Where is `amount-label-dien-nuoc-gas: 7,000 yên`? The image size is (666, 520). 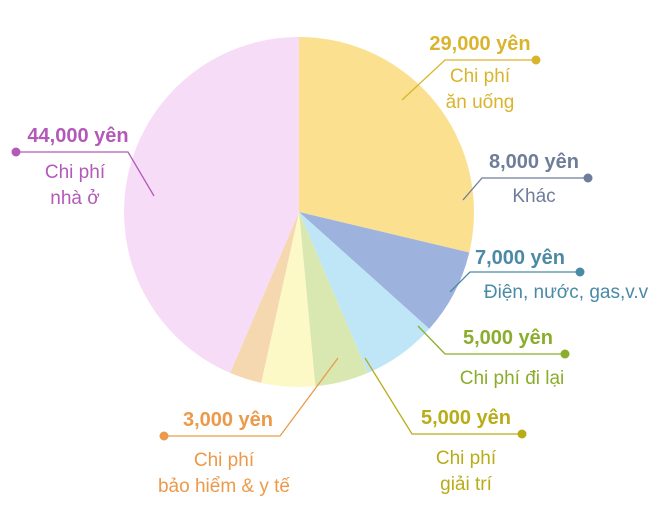 amount-label-dien-nuoc-gas: 7,000 yên is located at coordinates (520, 258).